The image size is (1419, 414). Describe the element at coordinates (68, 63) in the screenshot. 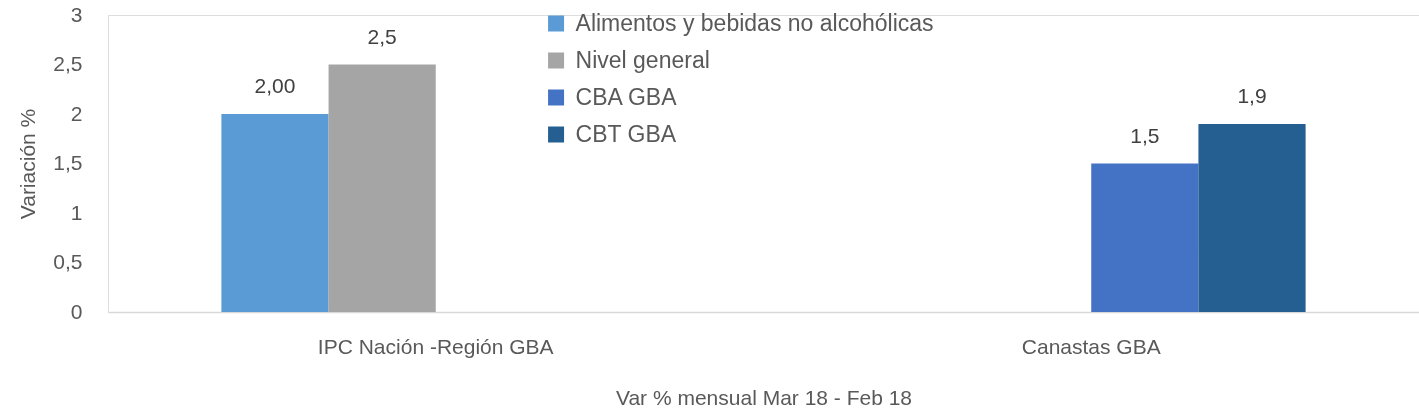

I see `y-tick-label: 2,5` at that location.